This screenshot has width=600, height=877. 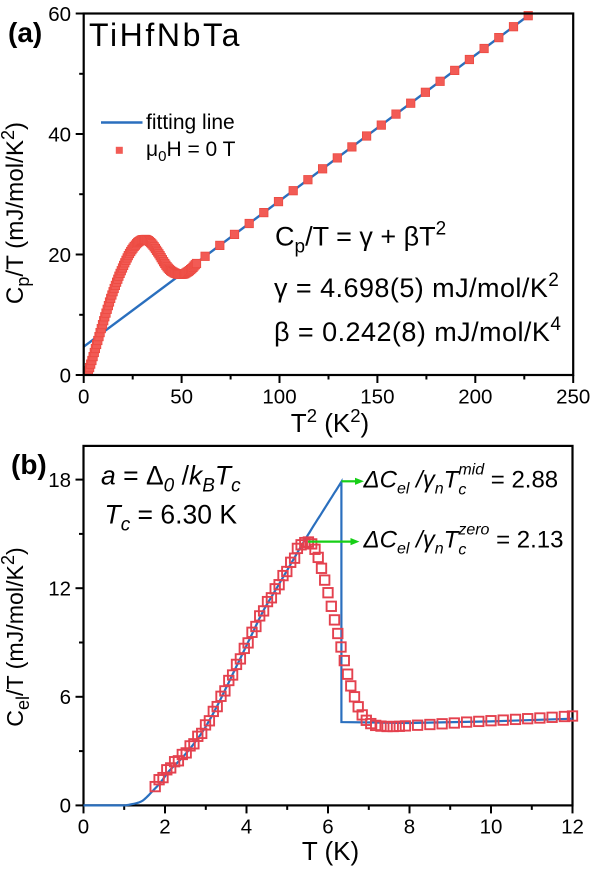 I want to click on svg-text: 200, so click(x=475, y=397).